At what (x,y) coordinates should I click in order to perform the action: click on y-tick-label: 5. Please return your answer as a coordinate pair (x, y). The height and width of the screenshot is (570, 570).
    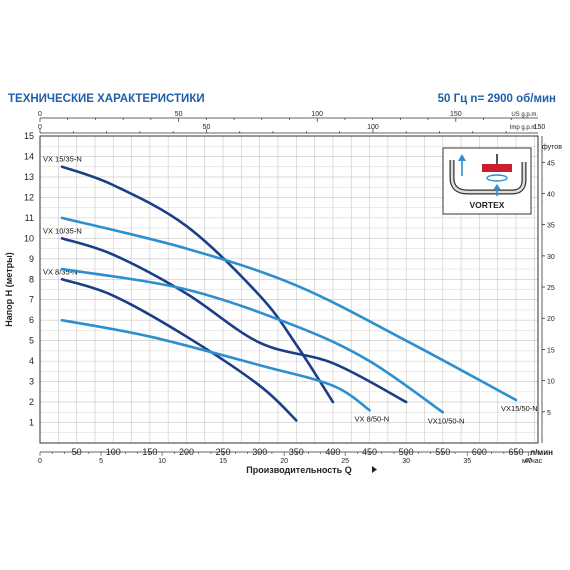
    Looking at the image, I should click on (31, 341).